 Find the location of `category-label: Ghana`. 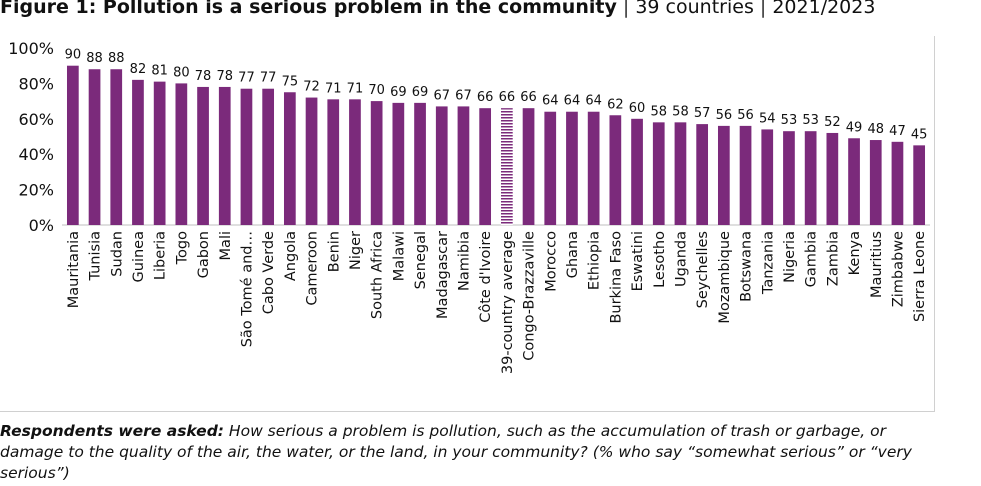

category-label: Ghana is located at coordinates (573, 254).